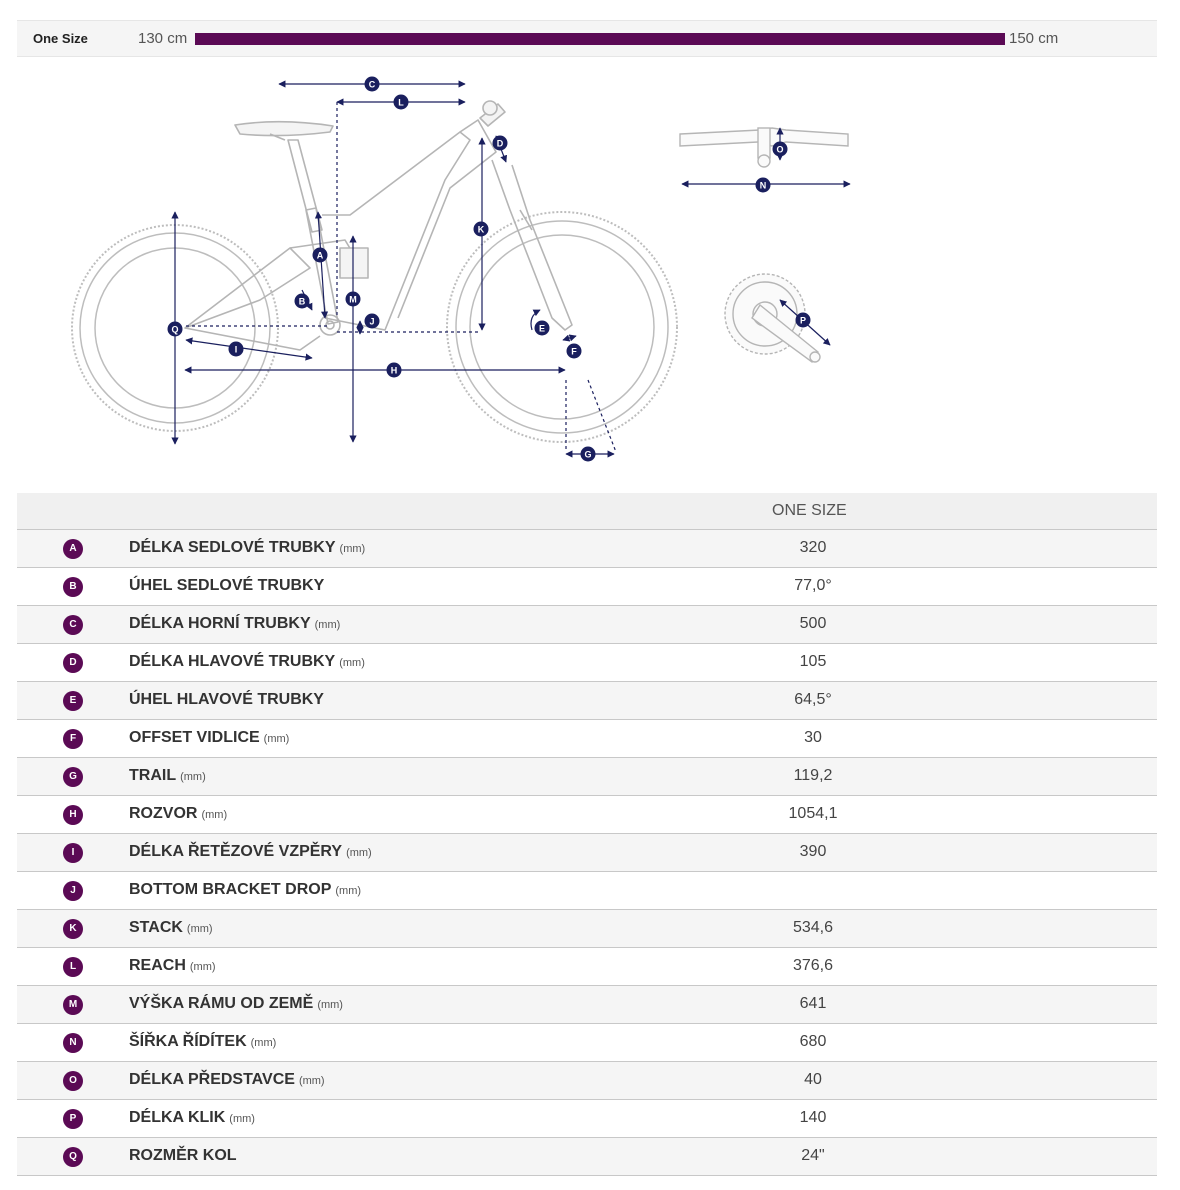 Image resolution: width=1180 pixels, height=1190 pixels. I want to click on marker-l: L, so click(401, 102).